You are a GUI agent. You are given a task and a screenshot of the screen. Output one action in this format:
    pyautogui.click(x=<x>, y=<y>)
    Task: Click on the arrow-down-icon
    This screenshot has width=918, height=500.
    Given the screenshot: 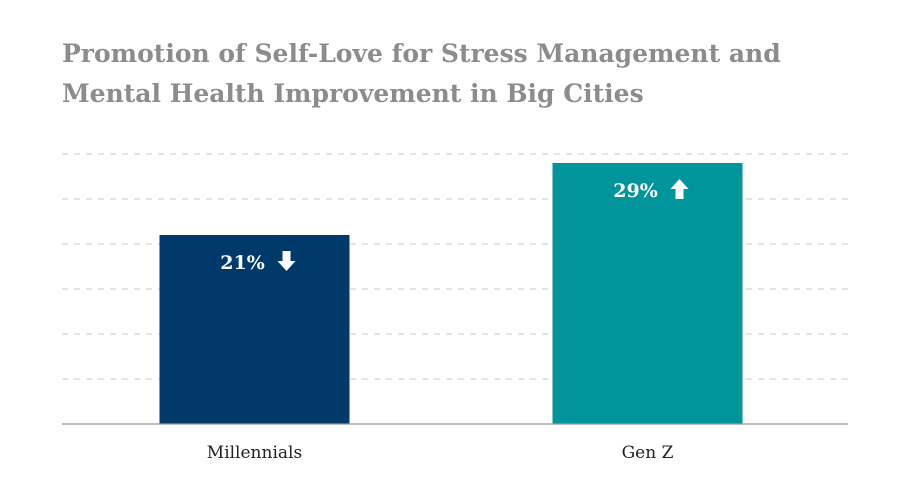 What is the action you would take?
    pyautogui.click(x=286, y=261)
    